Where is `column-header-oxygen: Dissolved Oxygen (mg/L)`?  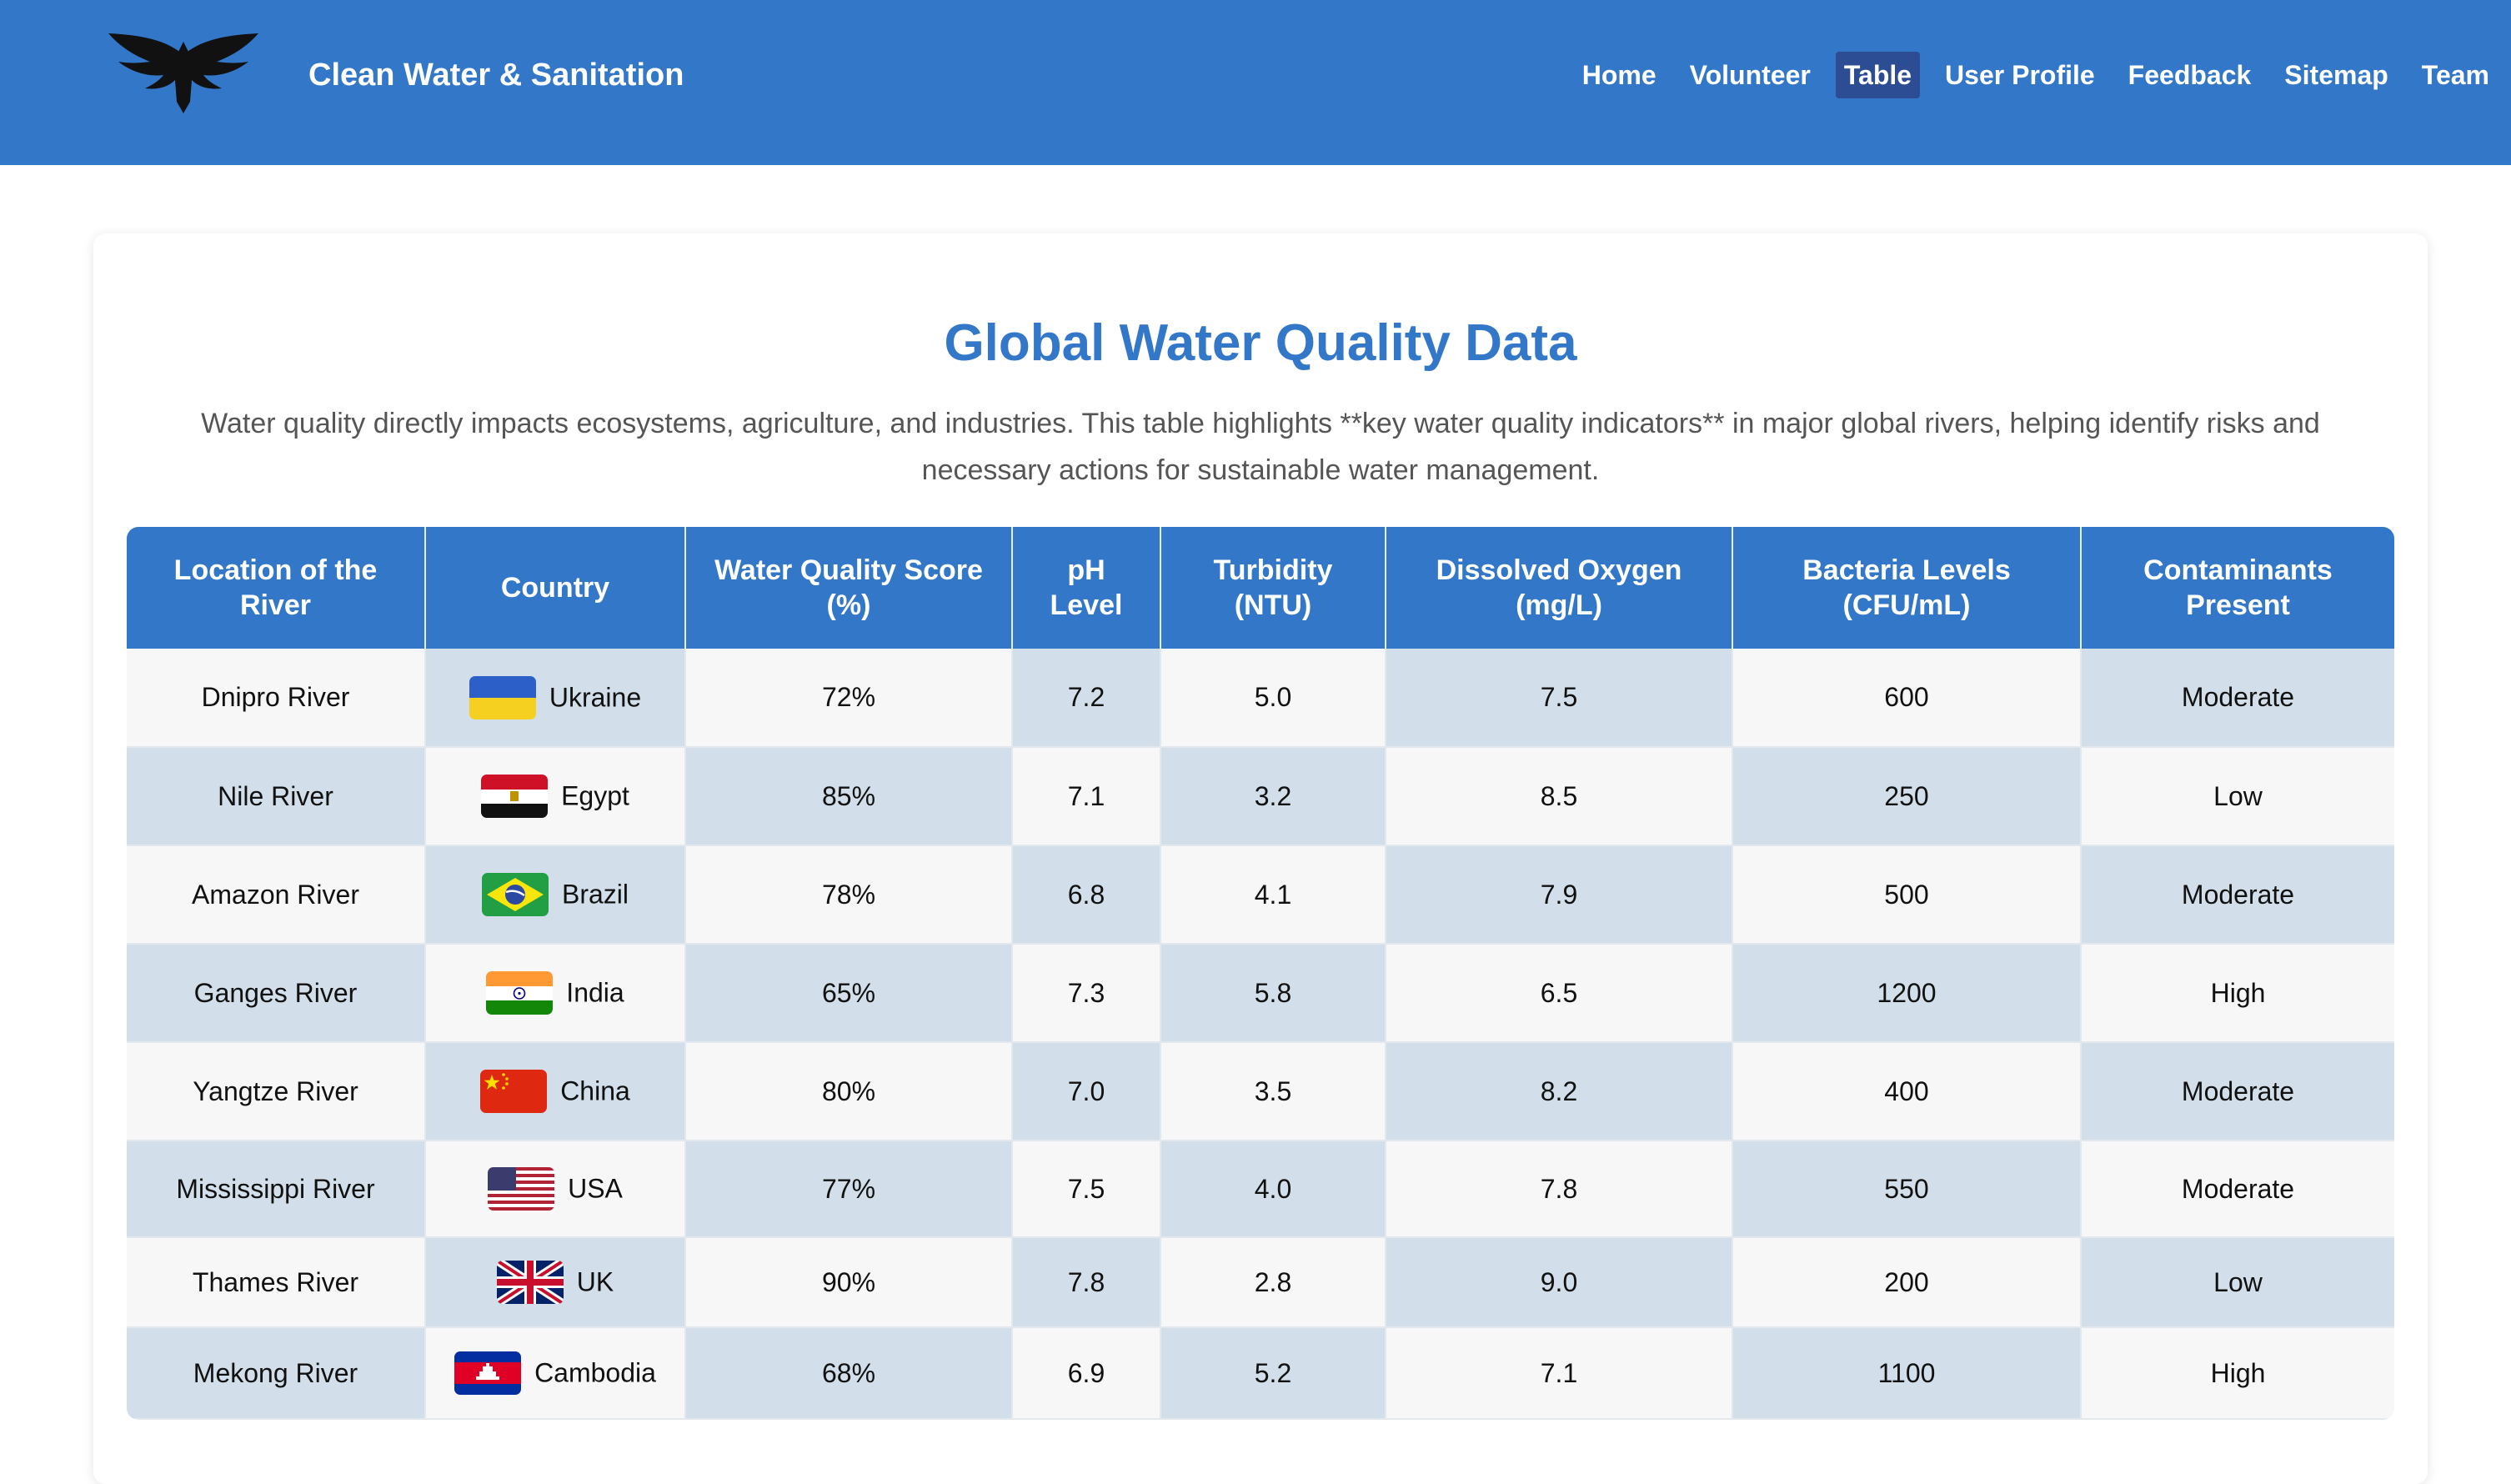 column-header-oxygen: Dissolved Oxygen (mg/L) is located at coordinates (1560, 588).